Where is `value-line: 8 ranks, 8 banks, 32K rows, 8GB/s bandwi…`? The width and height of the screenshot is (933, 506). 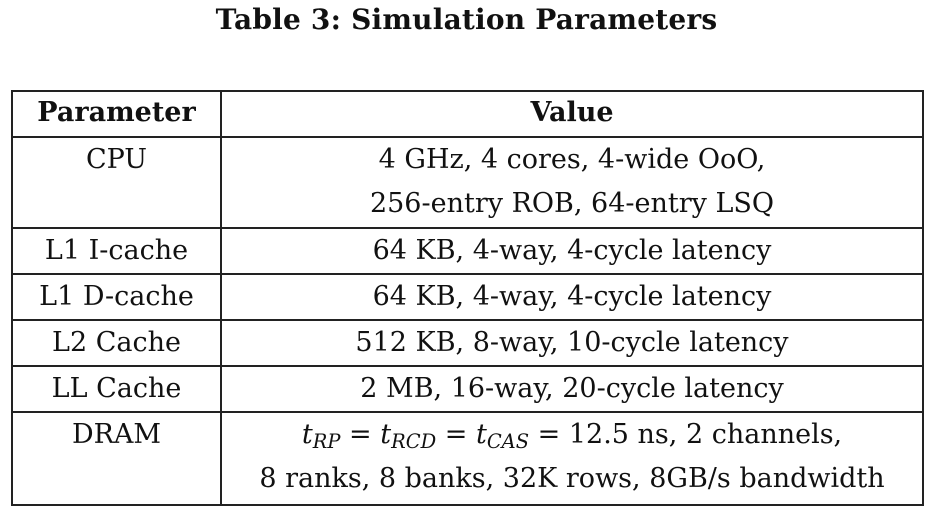 value-line: 8 ranks, 8 banks, 32K rows, 8GB/s bandwi… is located at coordinates (572, 478).